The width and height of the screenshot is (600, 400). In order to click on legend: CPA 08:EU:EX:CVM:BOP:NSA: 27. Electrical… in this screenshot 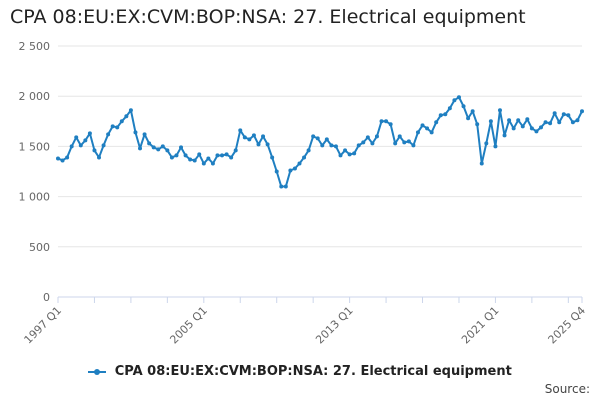, I will do `click(300, 371)`.